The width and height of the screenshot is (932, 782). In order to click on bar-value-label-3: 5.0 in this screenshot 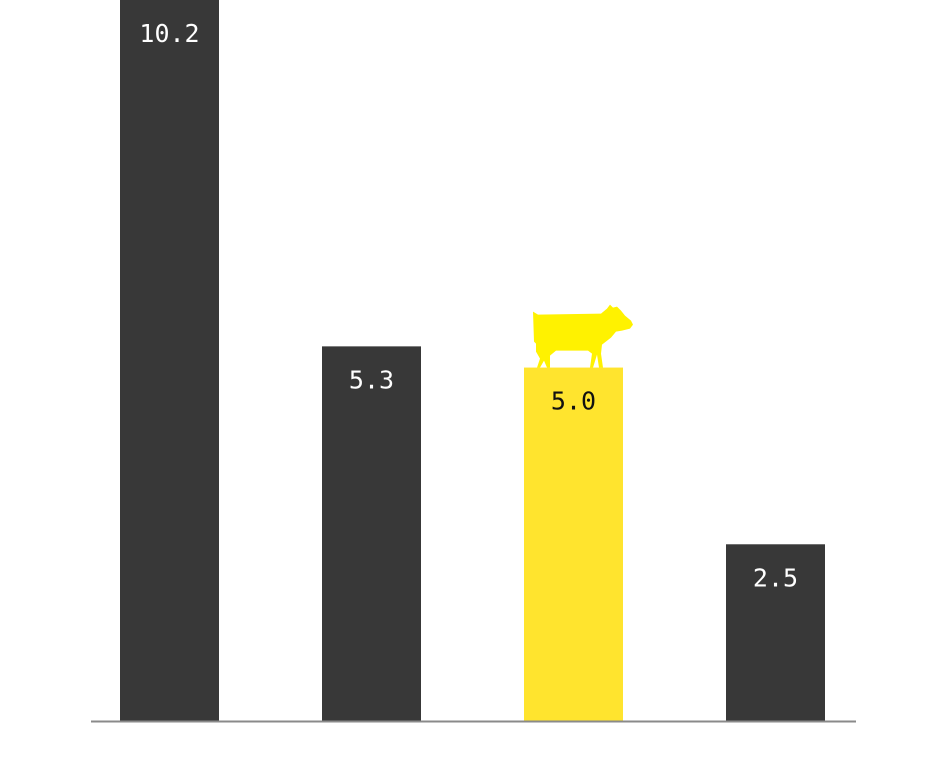, I will do `click(573, 401)`.